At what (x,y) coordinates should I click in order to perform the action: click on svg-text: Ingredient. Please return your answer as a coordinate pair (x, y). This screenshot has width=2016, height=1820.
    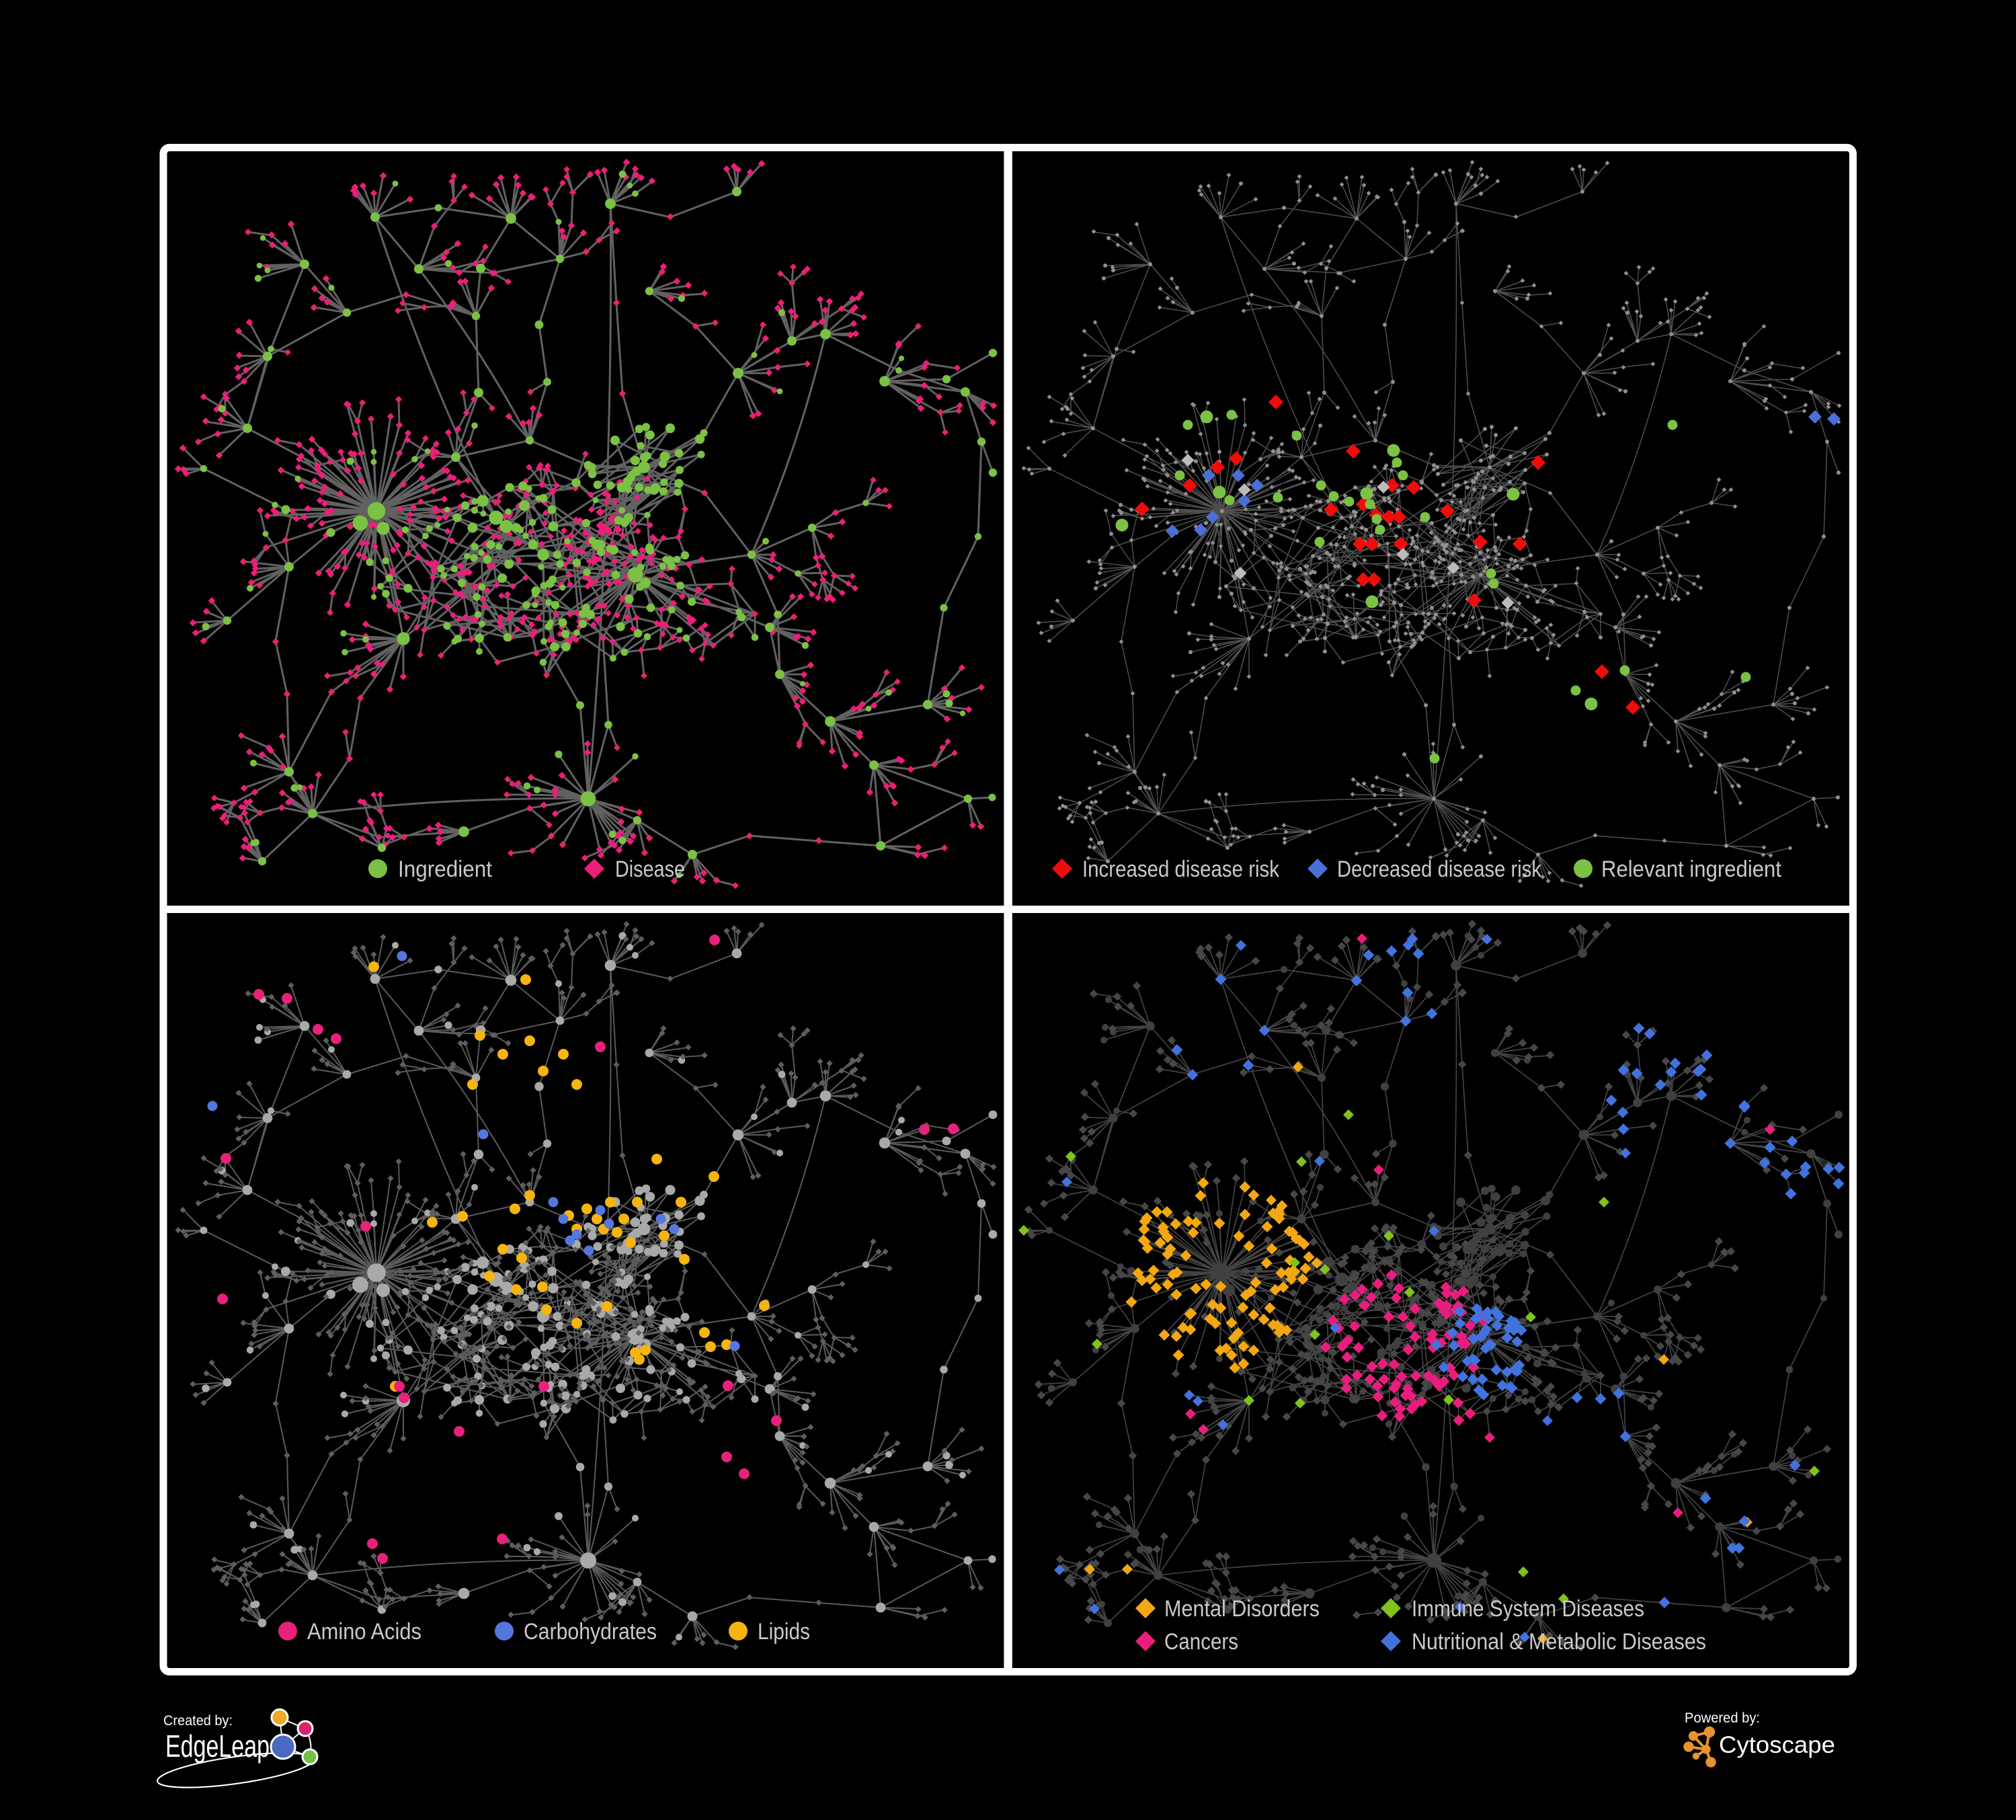
    Looking at the image, I should click on (445, 869).